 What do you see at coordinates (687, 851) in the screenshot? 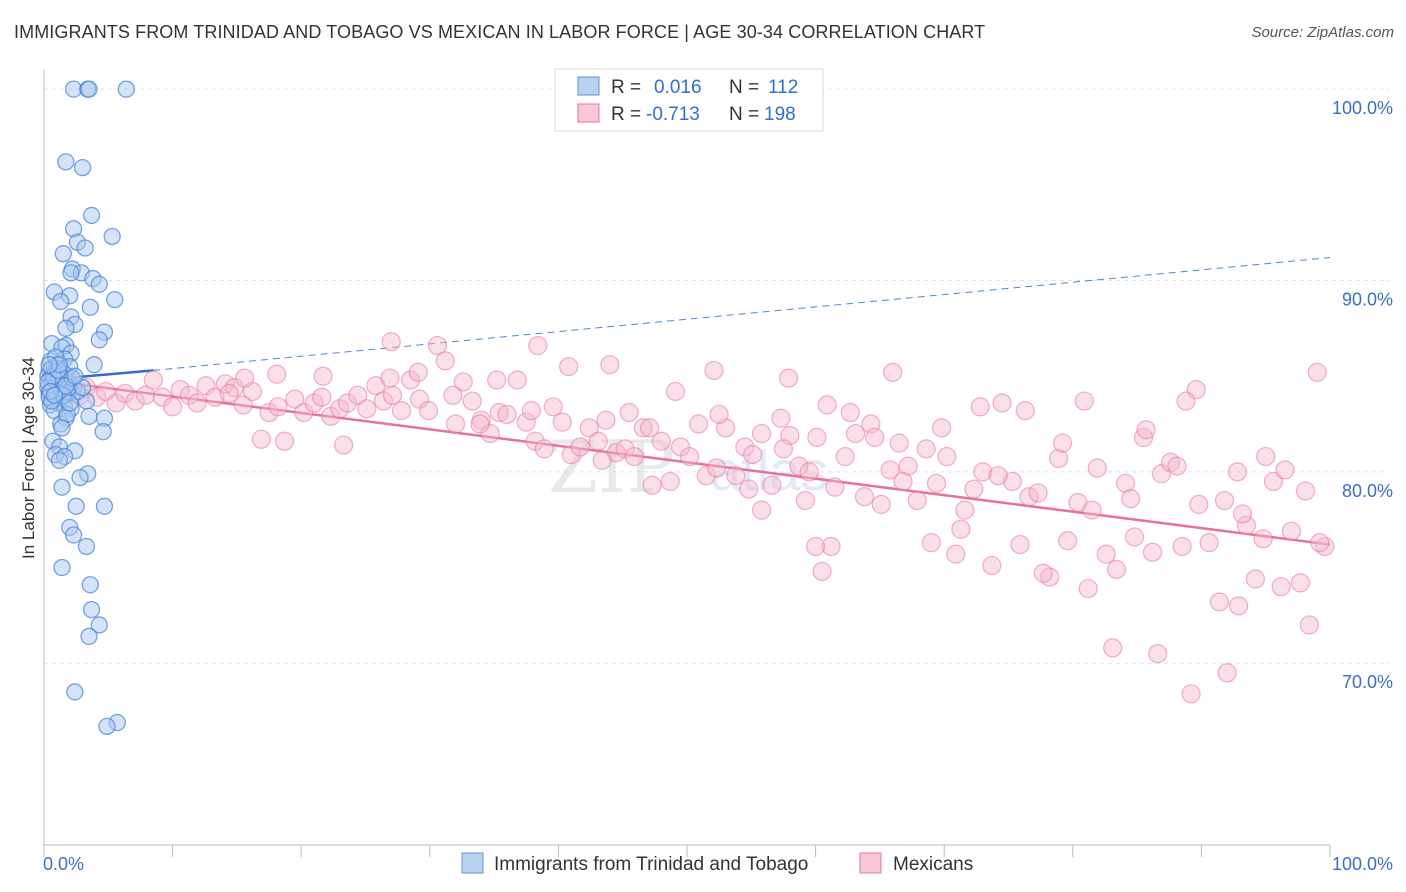
I see `x-ticks` at bounding box center [687, 851].